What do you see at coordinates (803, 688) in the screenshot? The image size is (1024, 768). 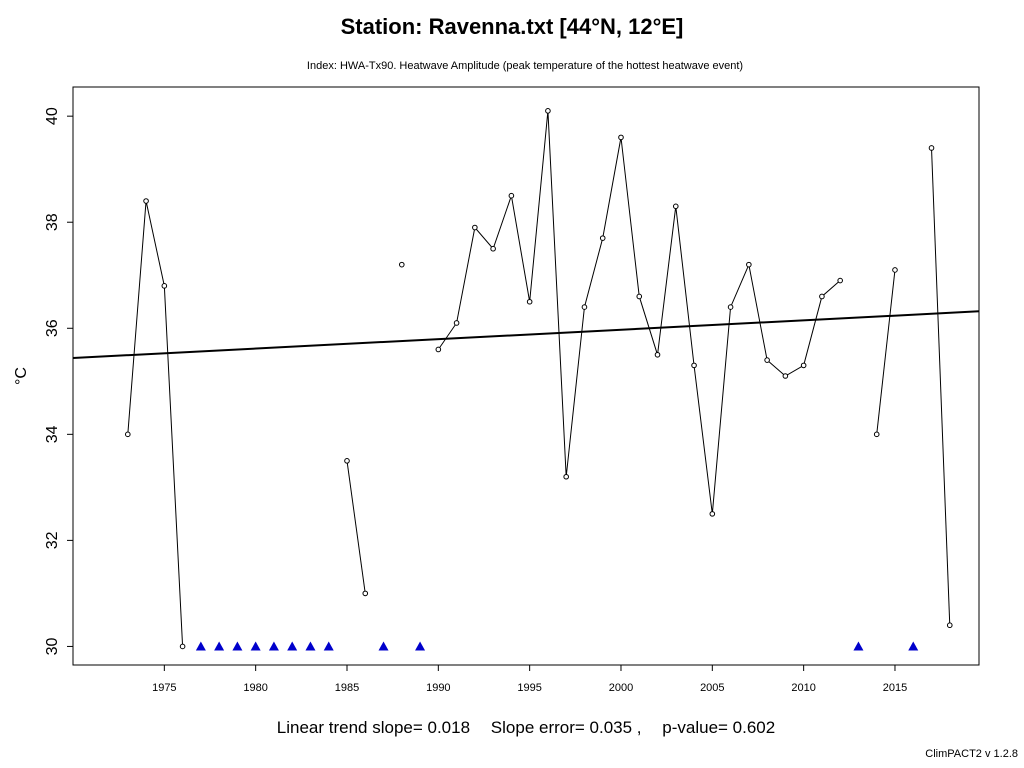 I see `x-tick-label: 2010` at bounding box center [803, 688].